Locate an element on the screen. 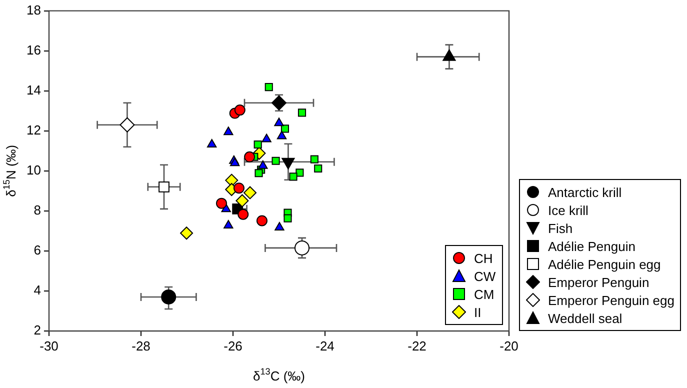 The image size is (687, 388). legend-label: CW is located at coordinates (485, 276).